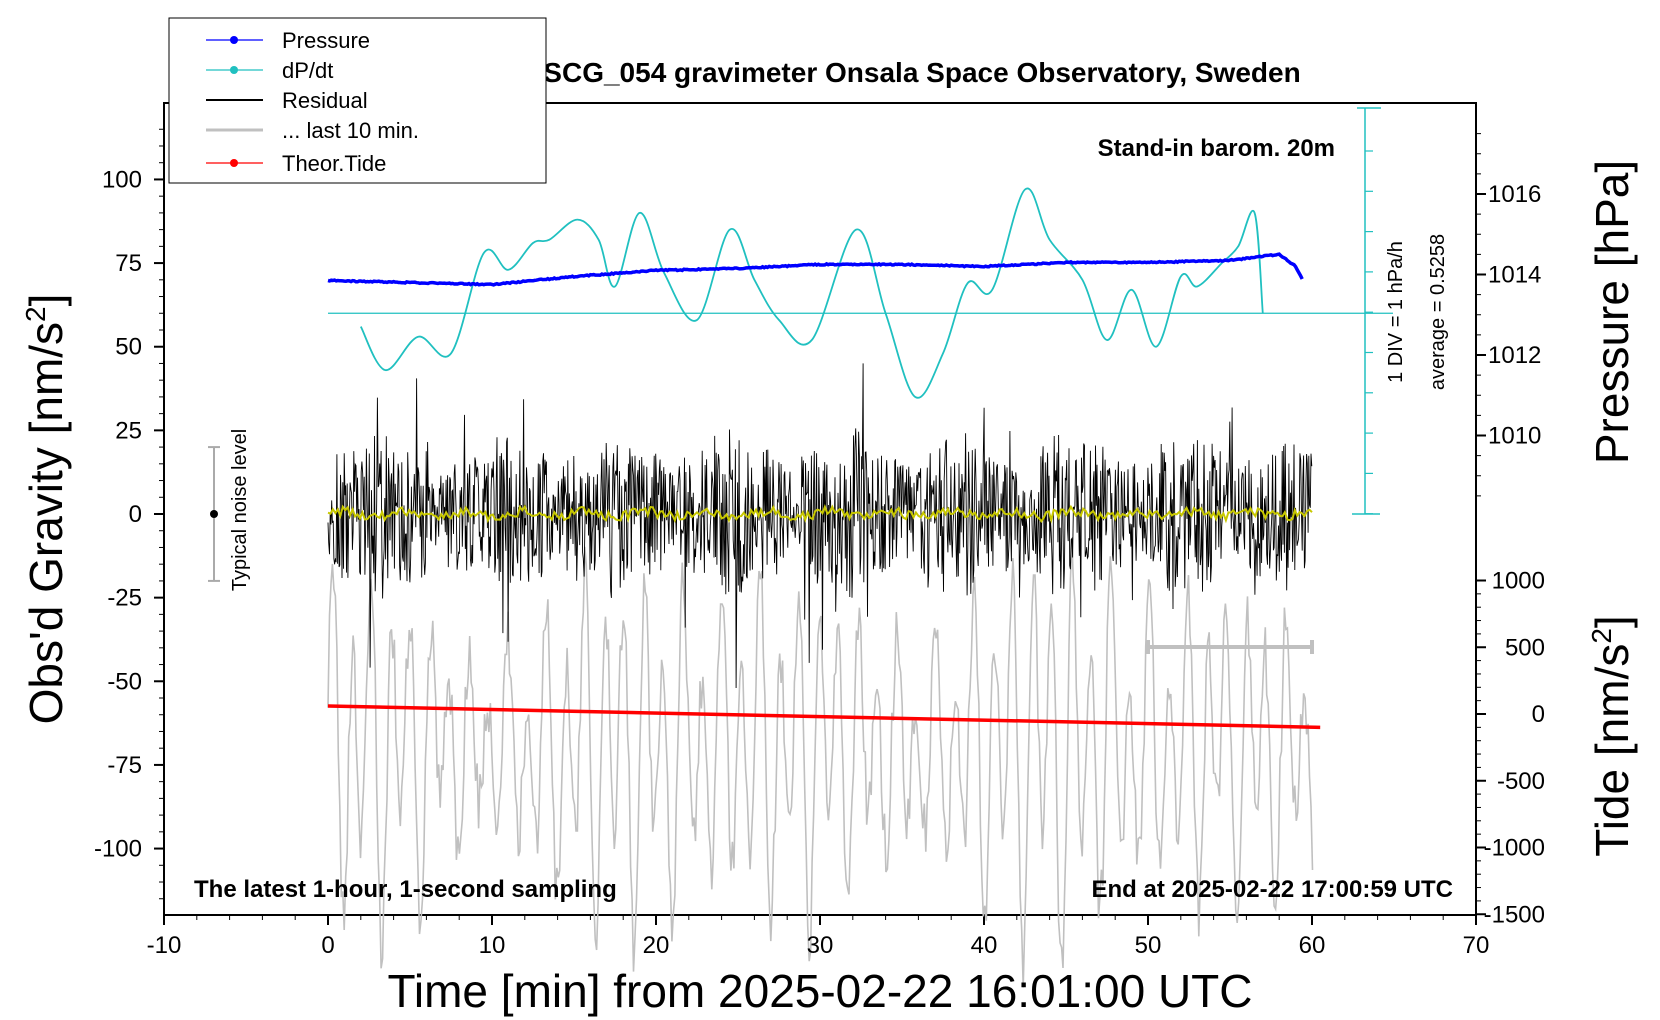 The image size is (1660, 1020). What do you see at coordinates (1612, 750) in the screenshot?
I see `y-axis-title-right-bottom-main: Tide [nm/s` at bounding box center [1612, 750].